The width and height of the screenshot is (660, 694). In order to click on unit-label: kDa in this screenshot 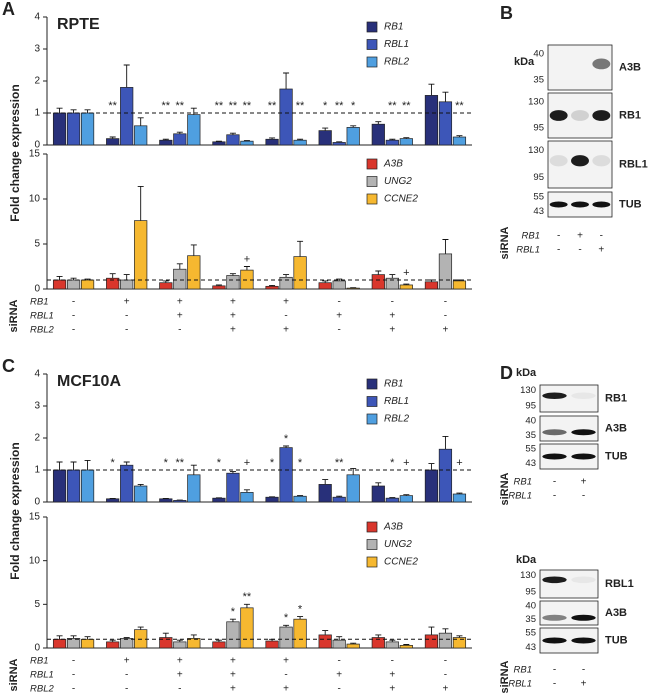, I will do `click(524, 62)`.